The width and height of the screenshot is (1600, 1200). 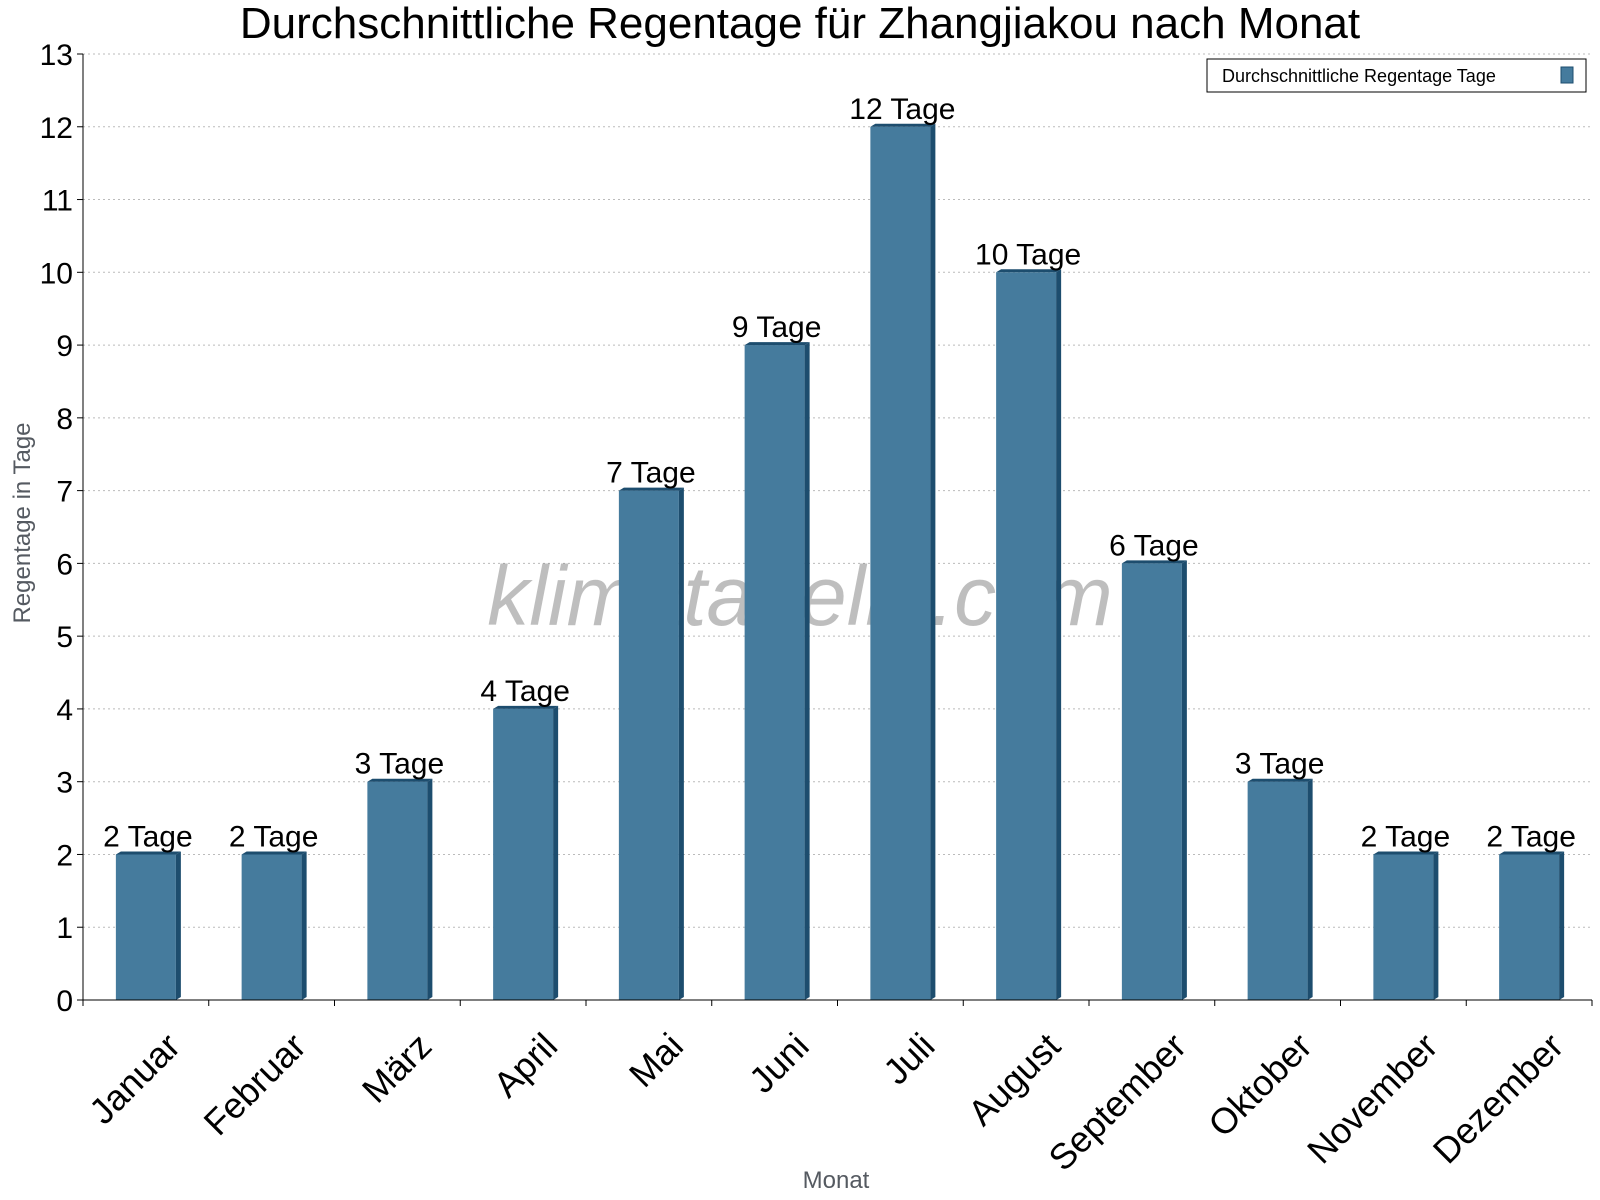 What do you see at coordinates (1260, 1085) in the screenshot?
I see `x-tick-label: Oktober` at bounding box center [1260, 1085].